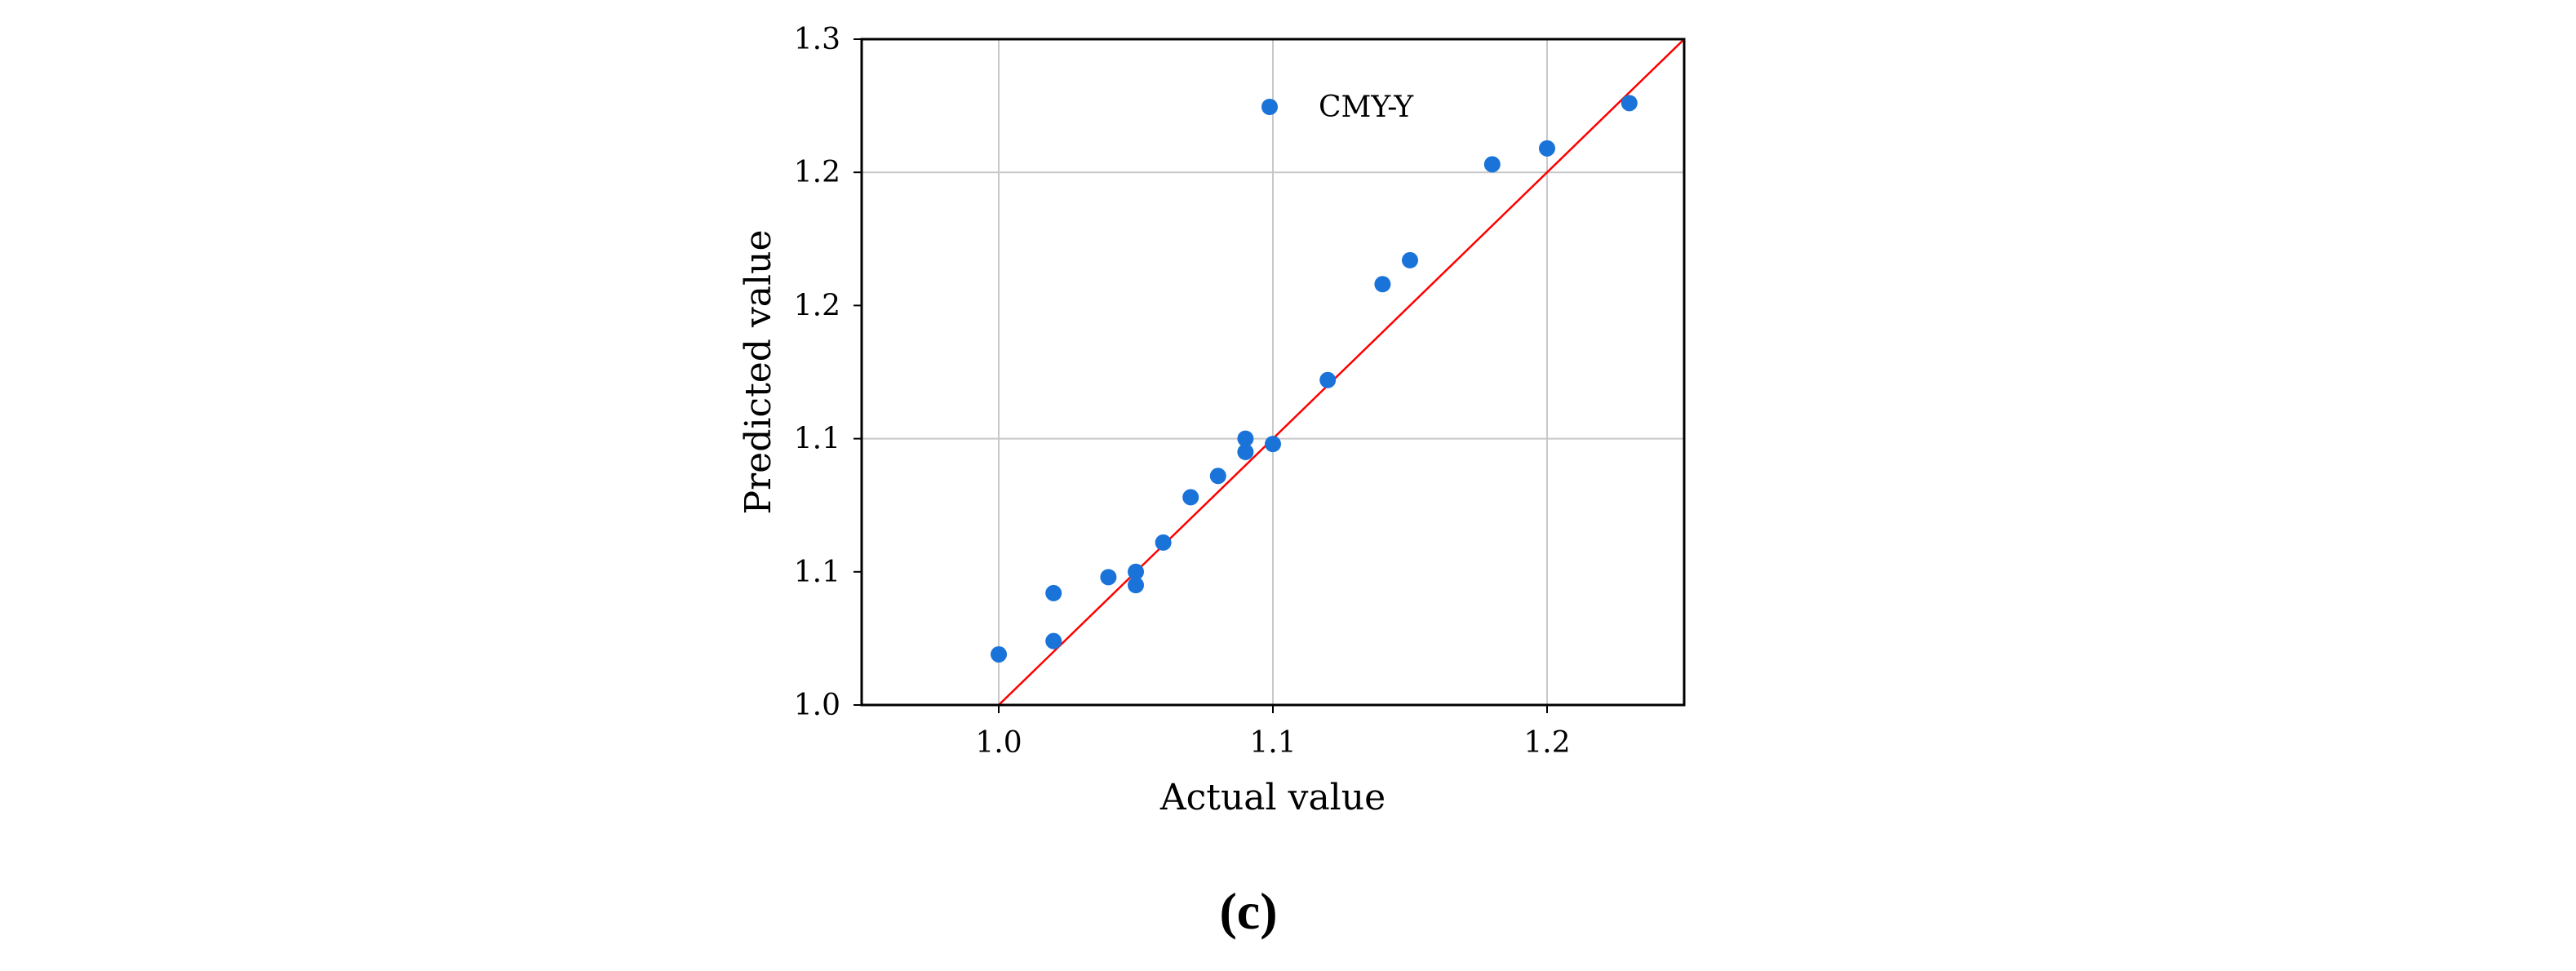 Image resolution: width=2576 pixels, height=971 pixels. What do you see at coordinates (758, 372) in the screenshot?
I see `y-axis-title: Predicted value` at bounding box center [758, 372].